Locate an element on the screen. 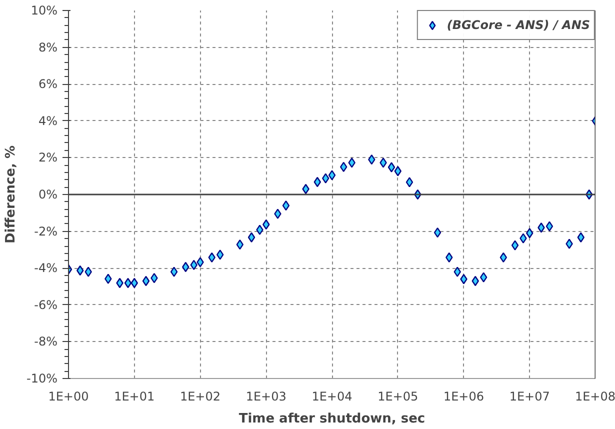 The height and width of the screenshot is (429, 615). y-tick-label: -10% is located at coordinates (42, 379).